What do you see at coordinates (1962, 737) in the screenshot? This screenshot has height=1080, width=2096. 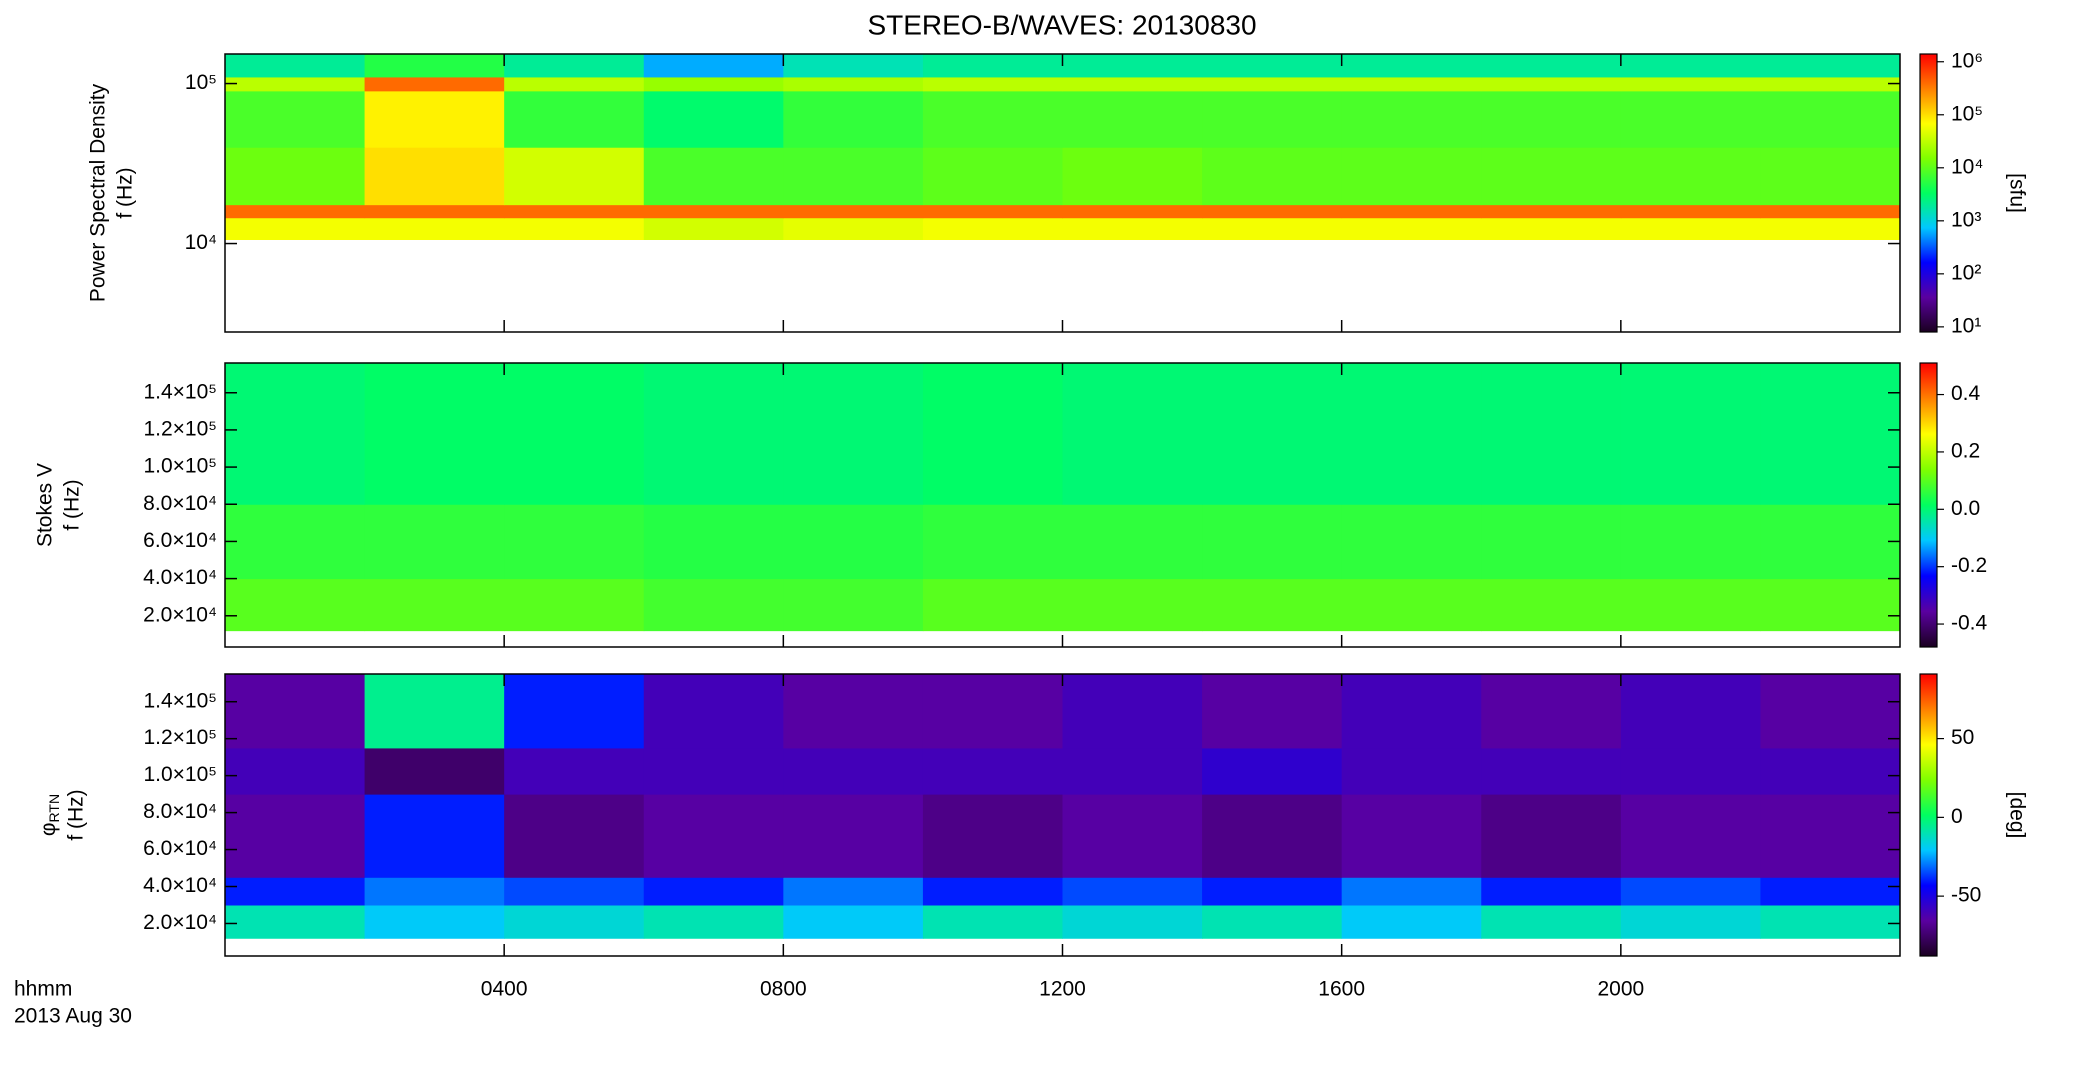 I see `colorbar-tick-label: 50` at bounding box center [1962, 737].